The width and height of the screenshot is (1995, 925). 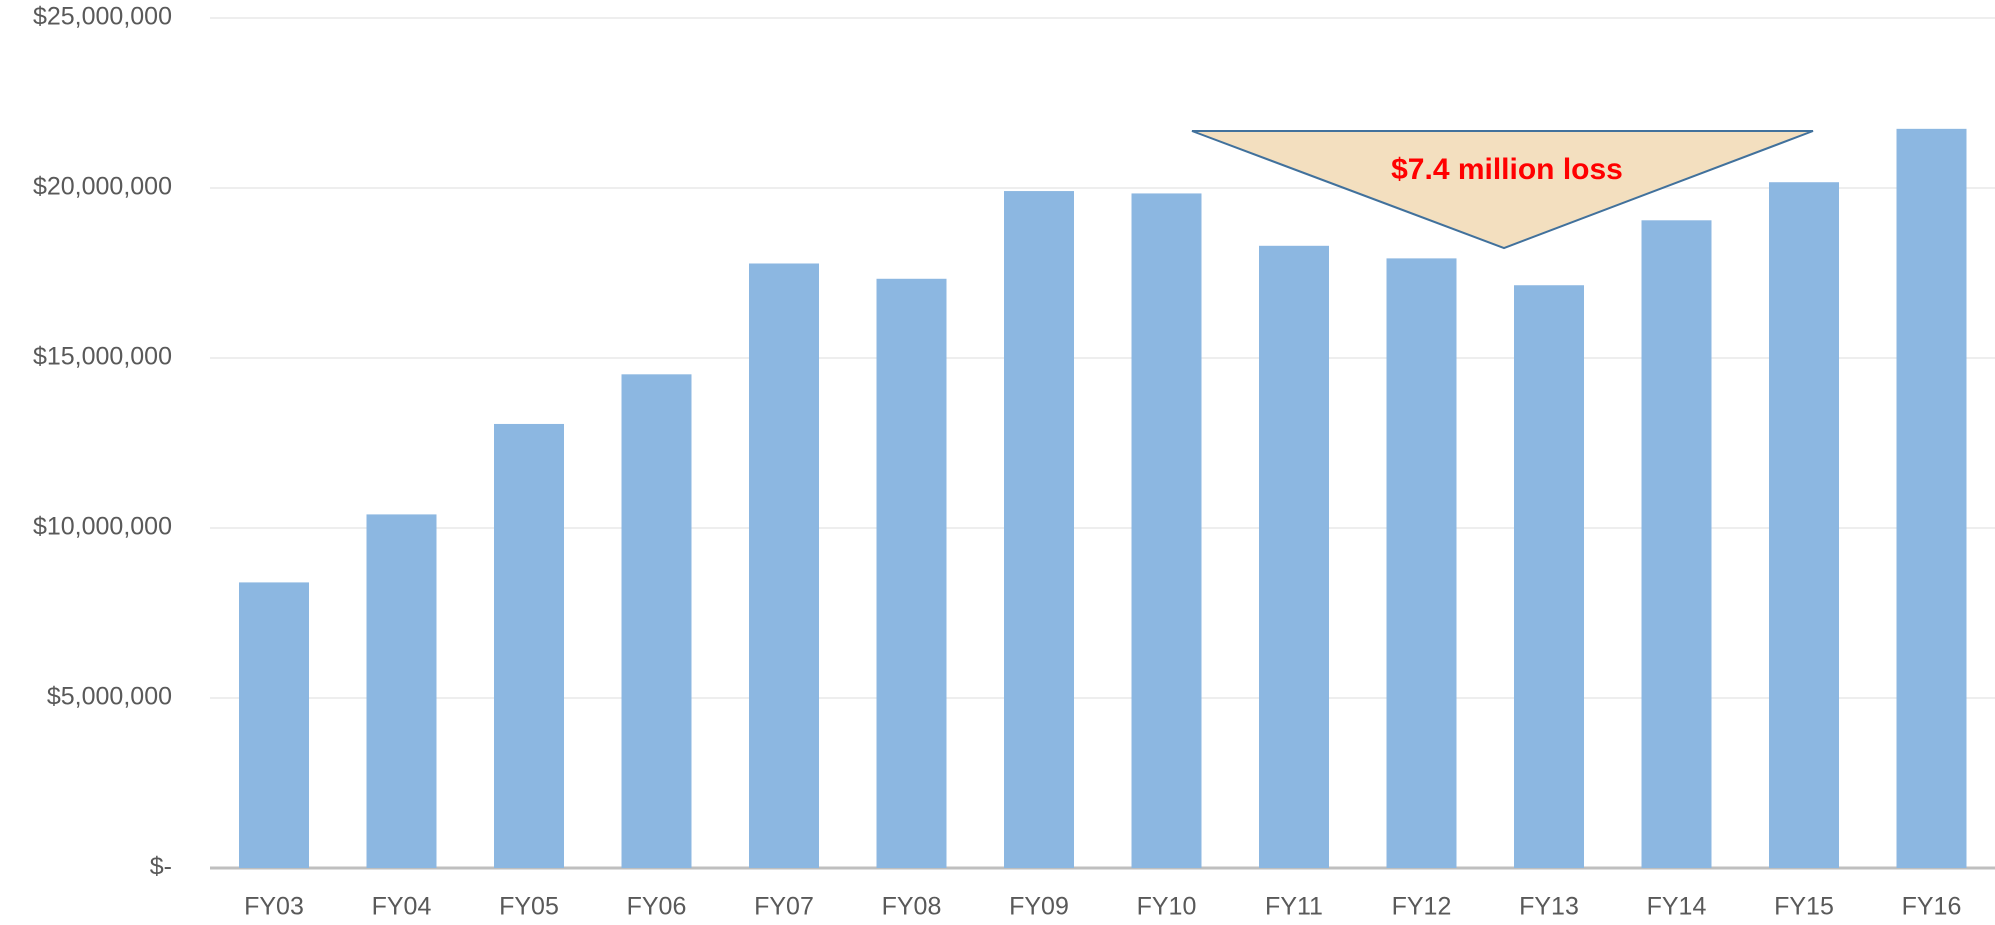 I want to click on x-tick-label: FY15, so click(x=1804, y=907).